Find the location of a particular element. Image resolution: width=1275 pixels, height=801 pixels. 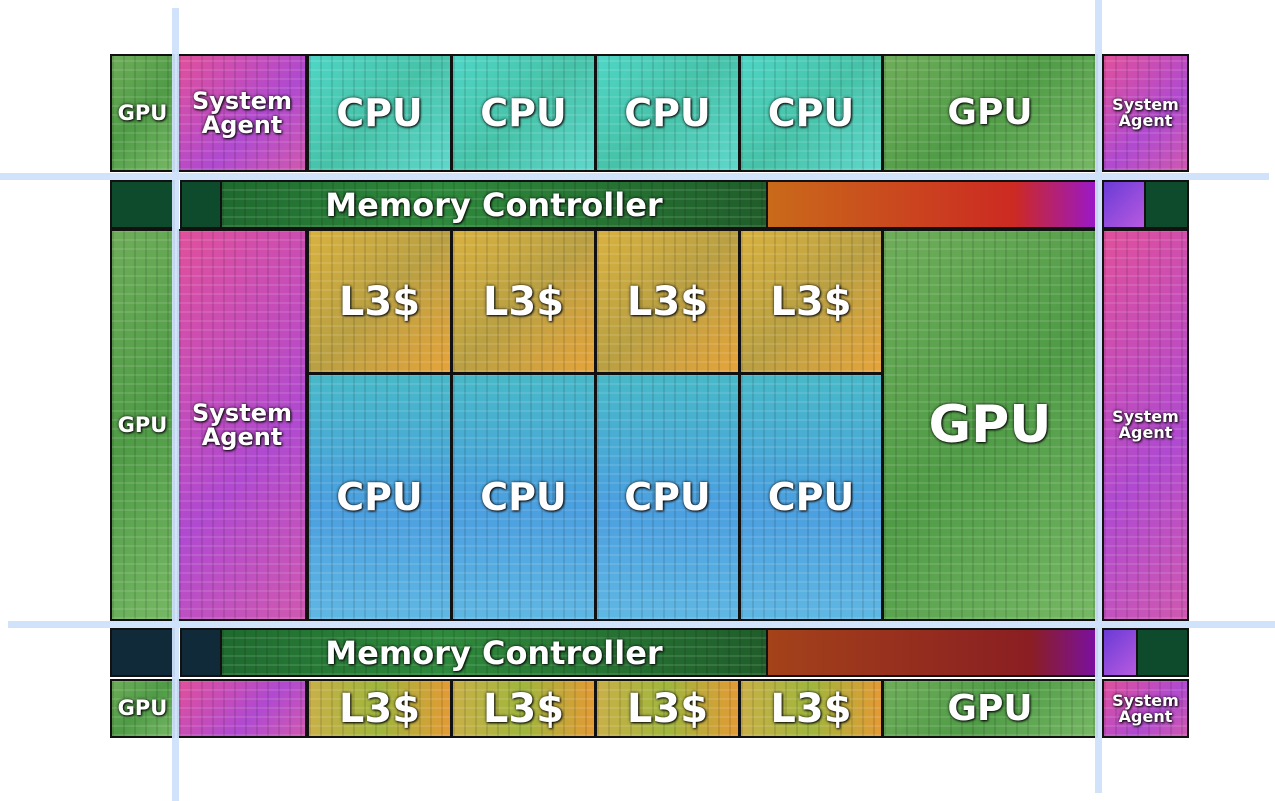

cpu-block-top-2: CPU is located at coordinates (523, 113).